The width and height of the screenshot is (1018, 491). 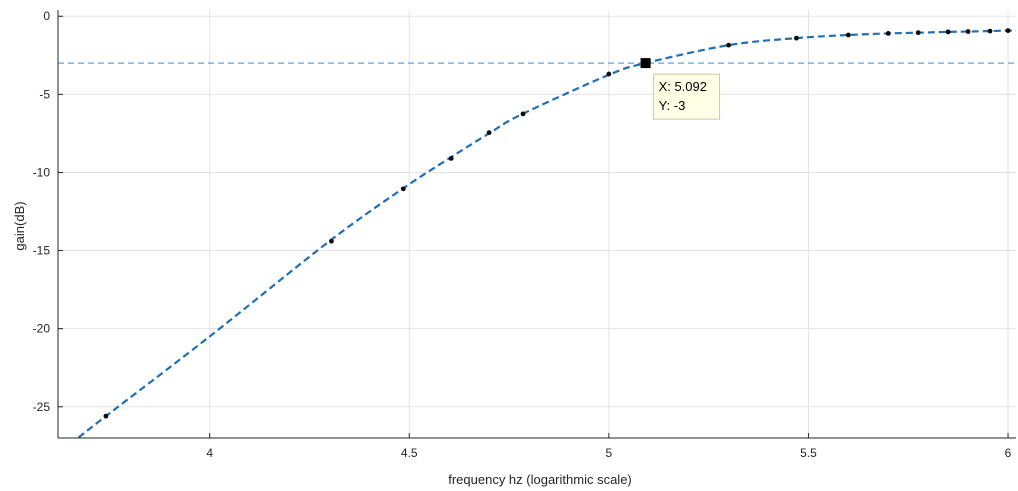 I want to click on y-tick-label: -15, so click(x=42, y=251).